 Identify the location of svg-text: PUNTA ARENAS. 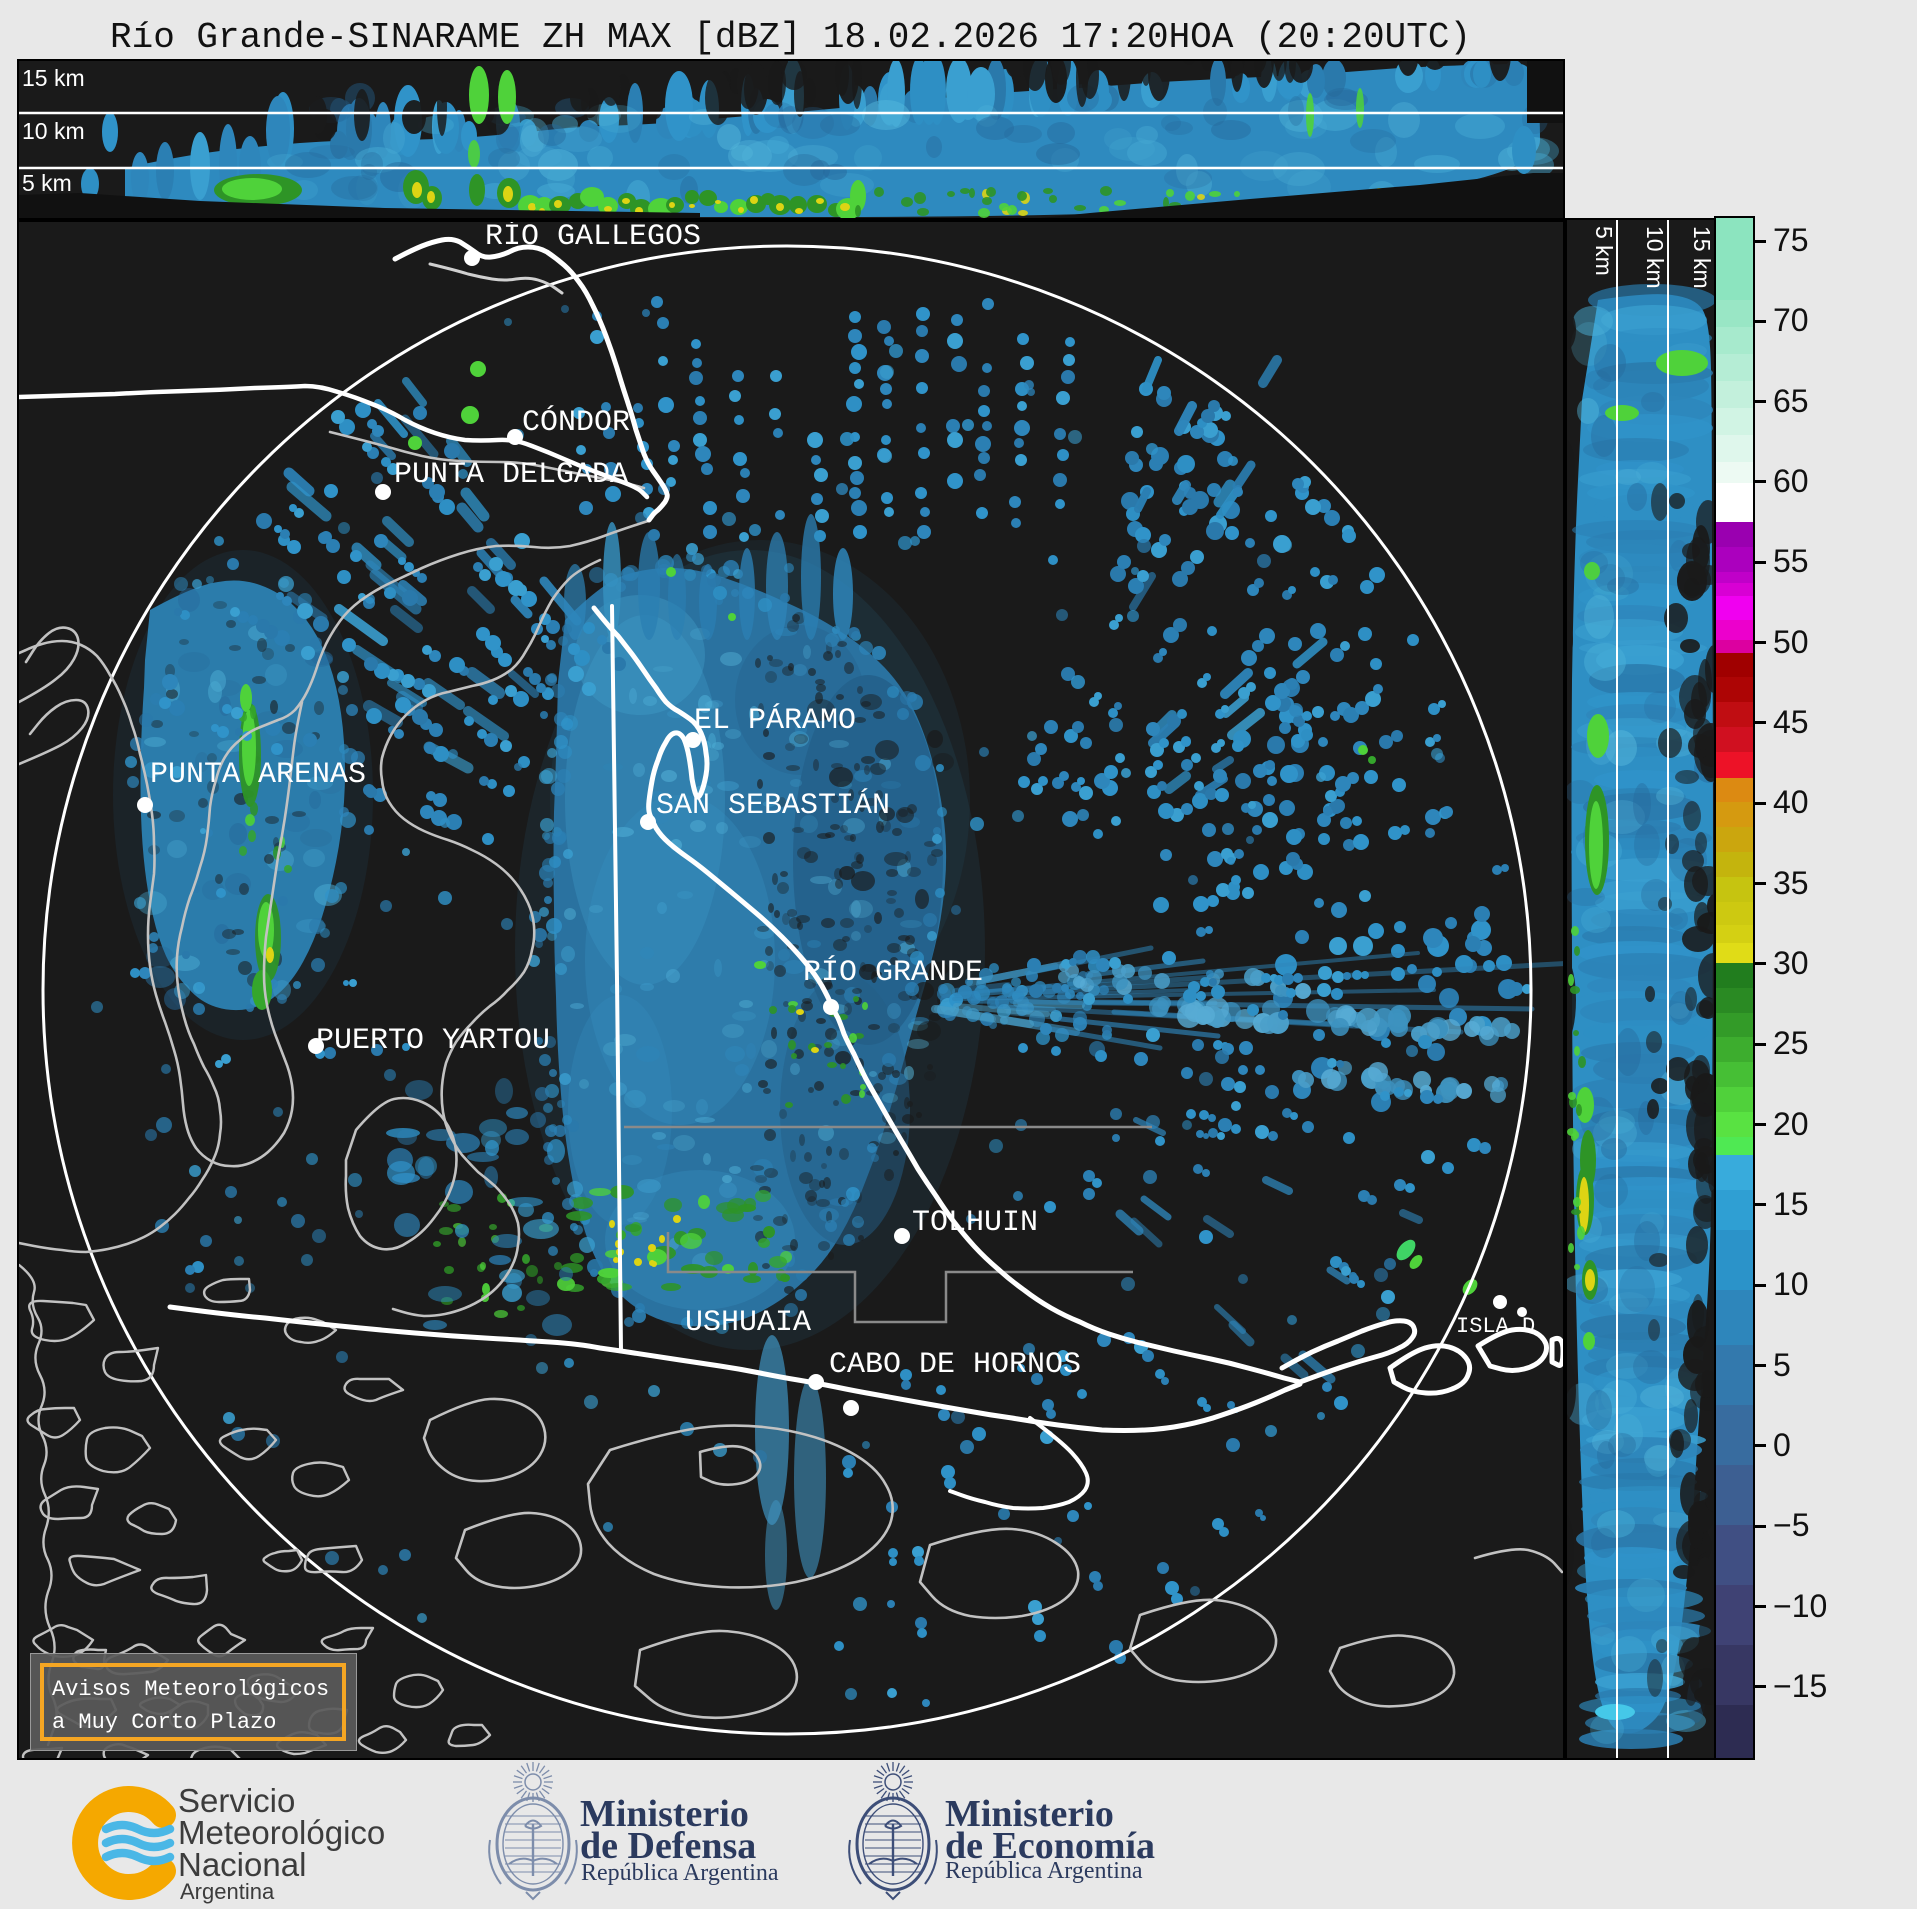
(258, 775).